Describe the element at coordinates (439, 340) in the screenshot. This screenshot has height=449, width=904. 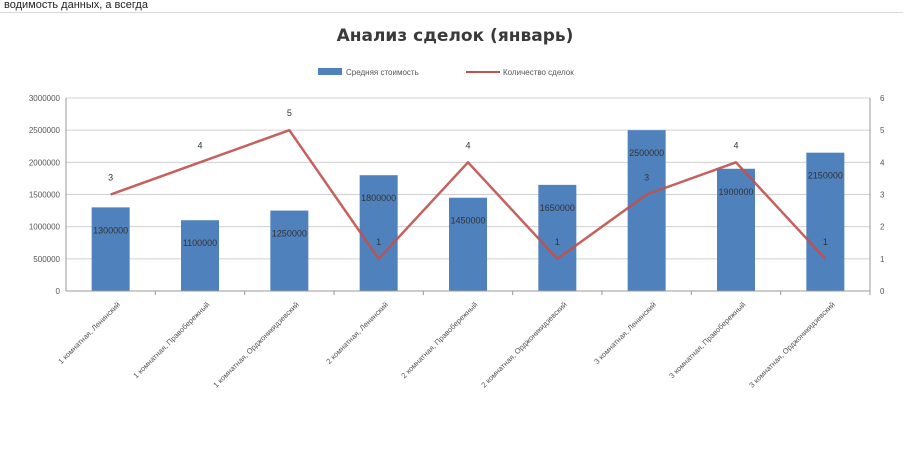
I see `x-category-label: 2 комнатная, Правобережный` at that location.